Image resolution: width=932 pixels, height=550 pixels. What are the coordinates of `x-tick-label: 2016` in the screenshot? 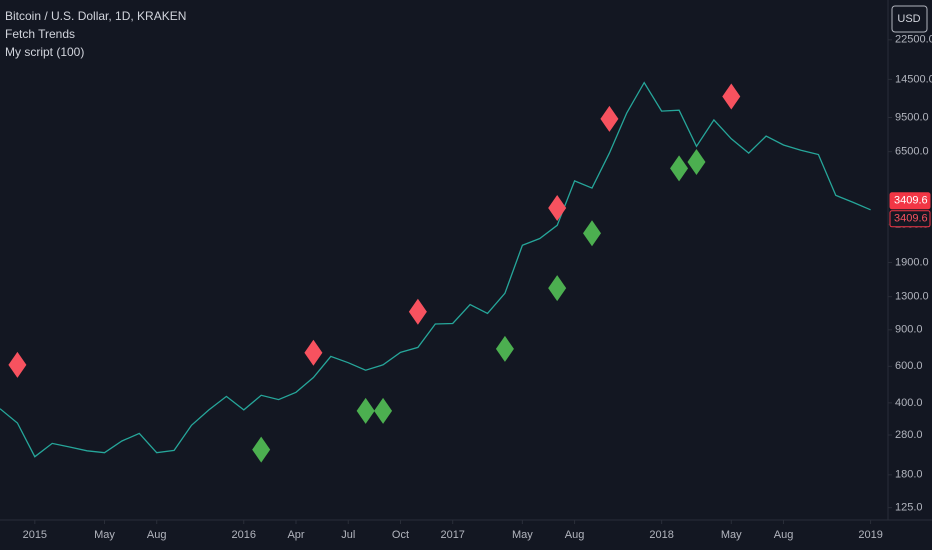 It's located at (244, 535).